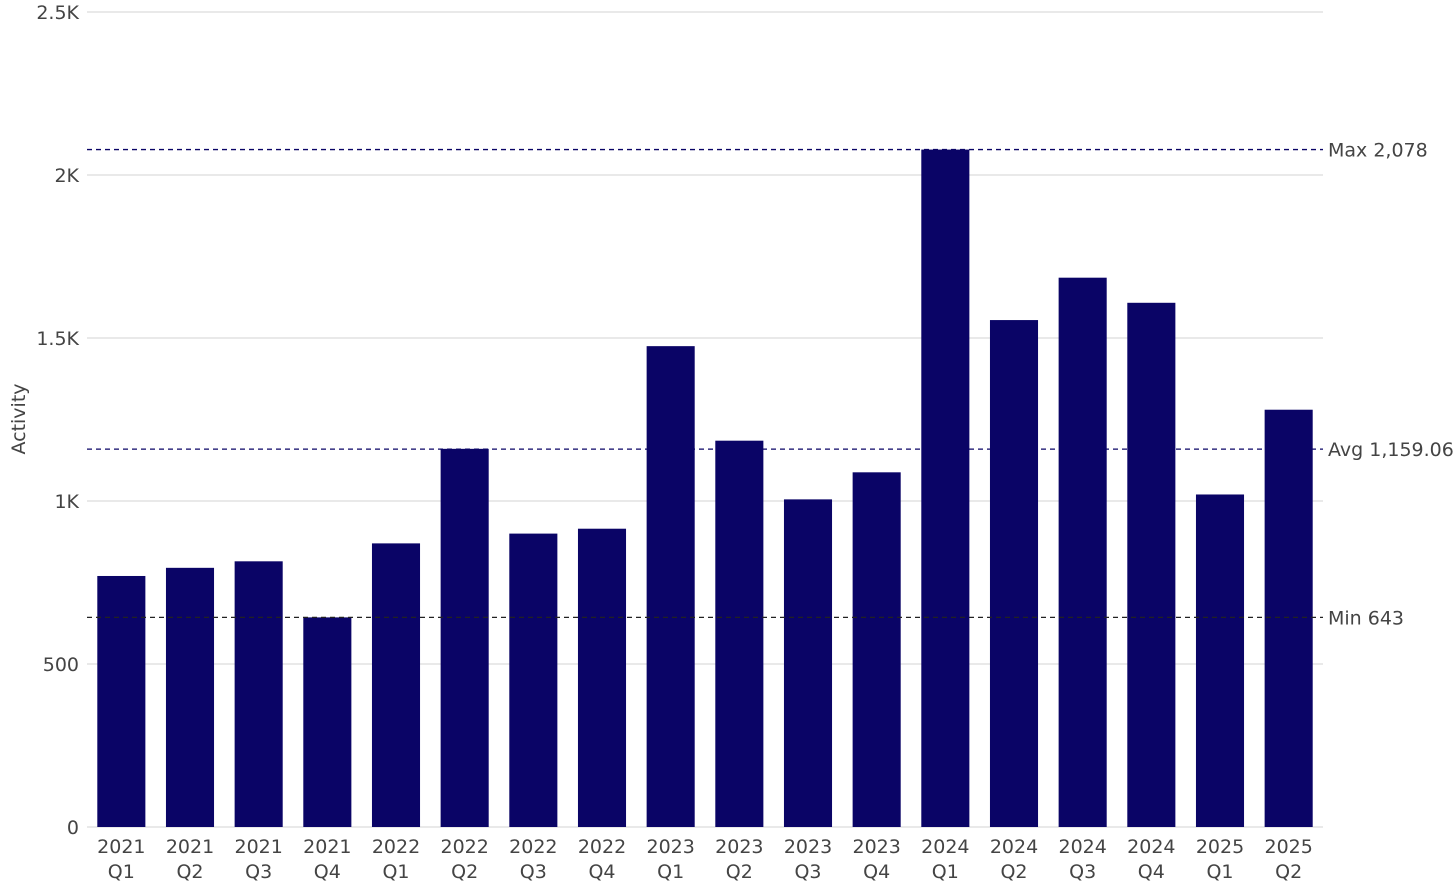 The image size is (1456, 885). Describe the element at coordinates (66, 502) in the screenshot. I see `y-tick-label: 1K` at that location.